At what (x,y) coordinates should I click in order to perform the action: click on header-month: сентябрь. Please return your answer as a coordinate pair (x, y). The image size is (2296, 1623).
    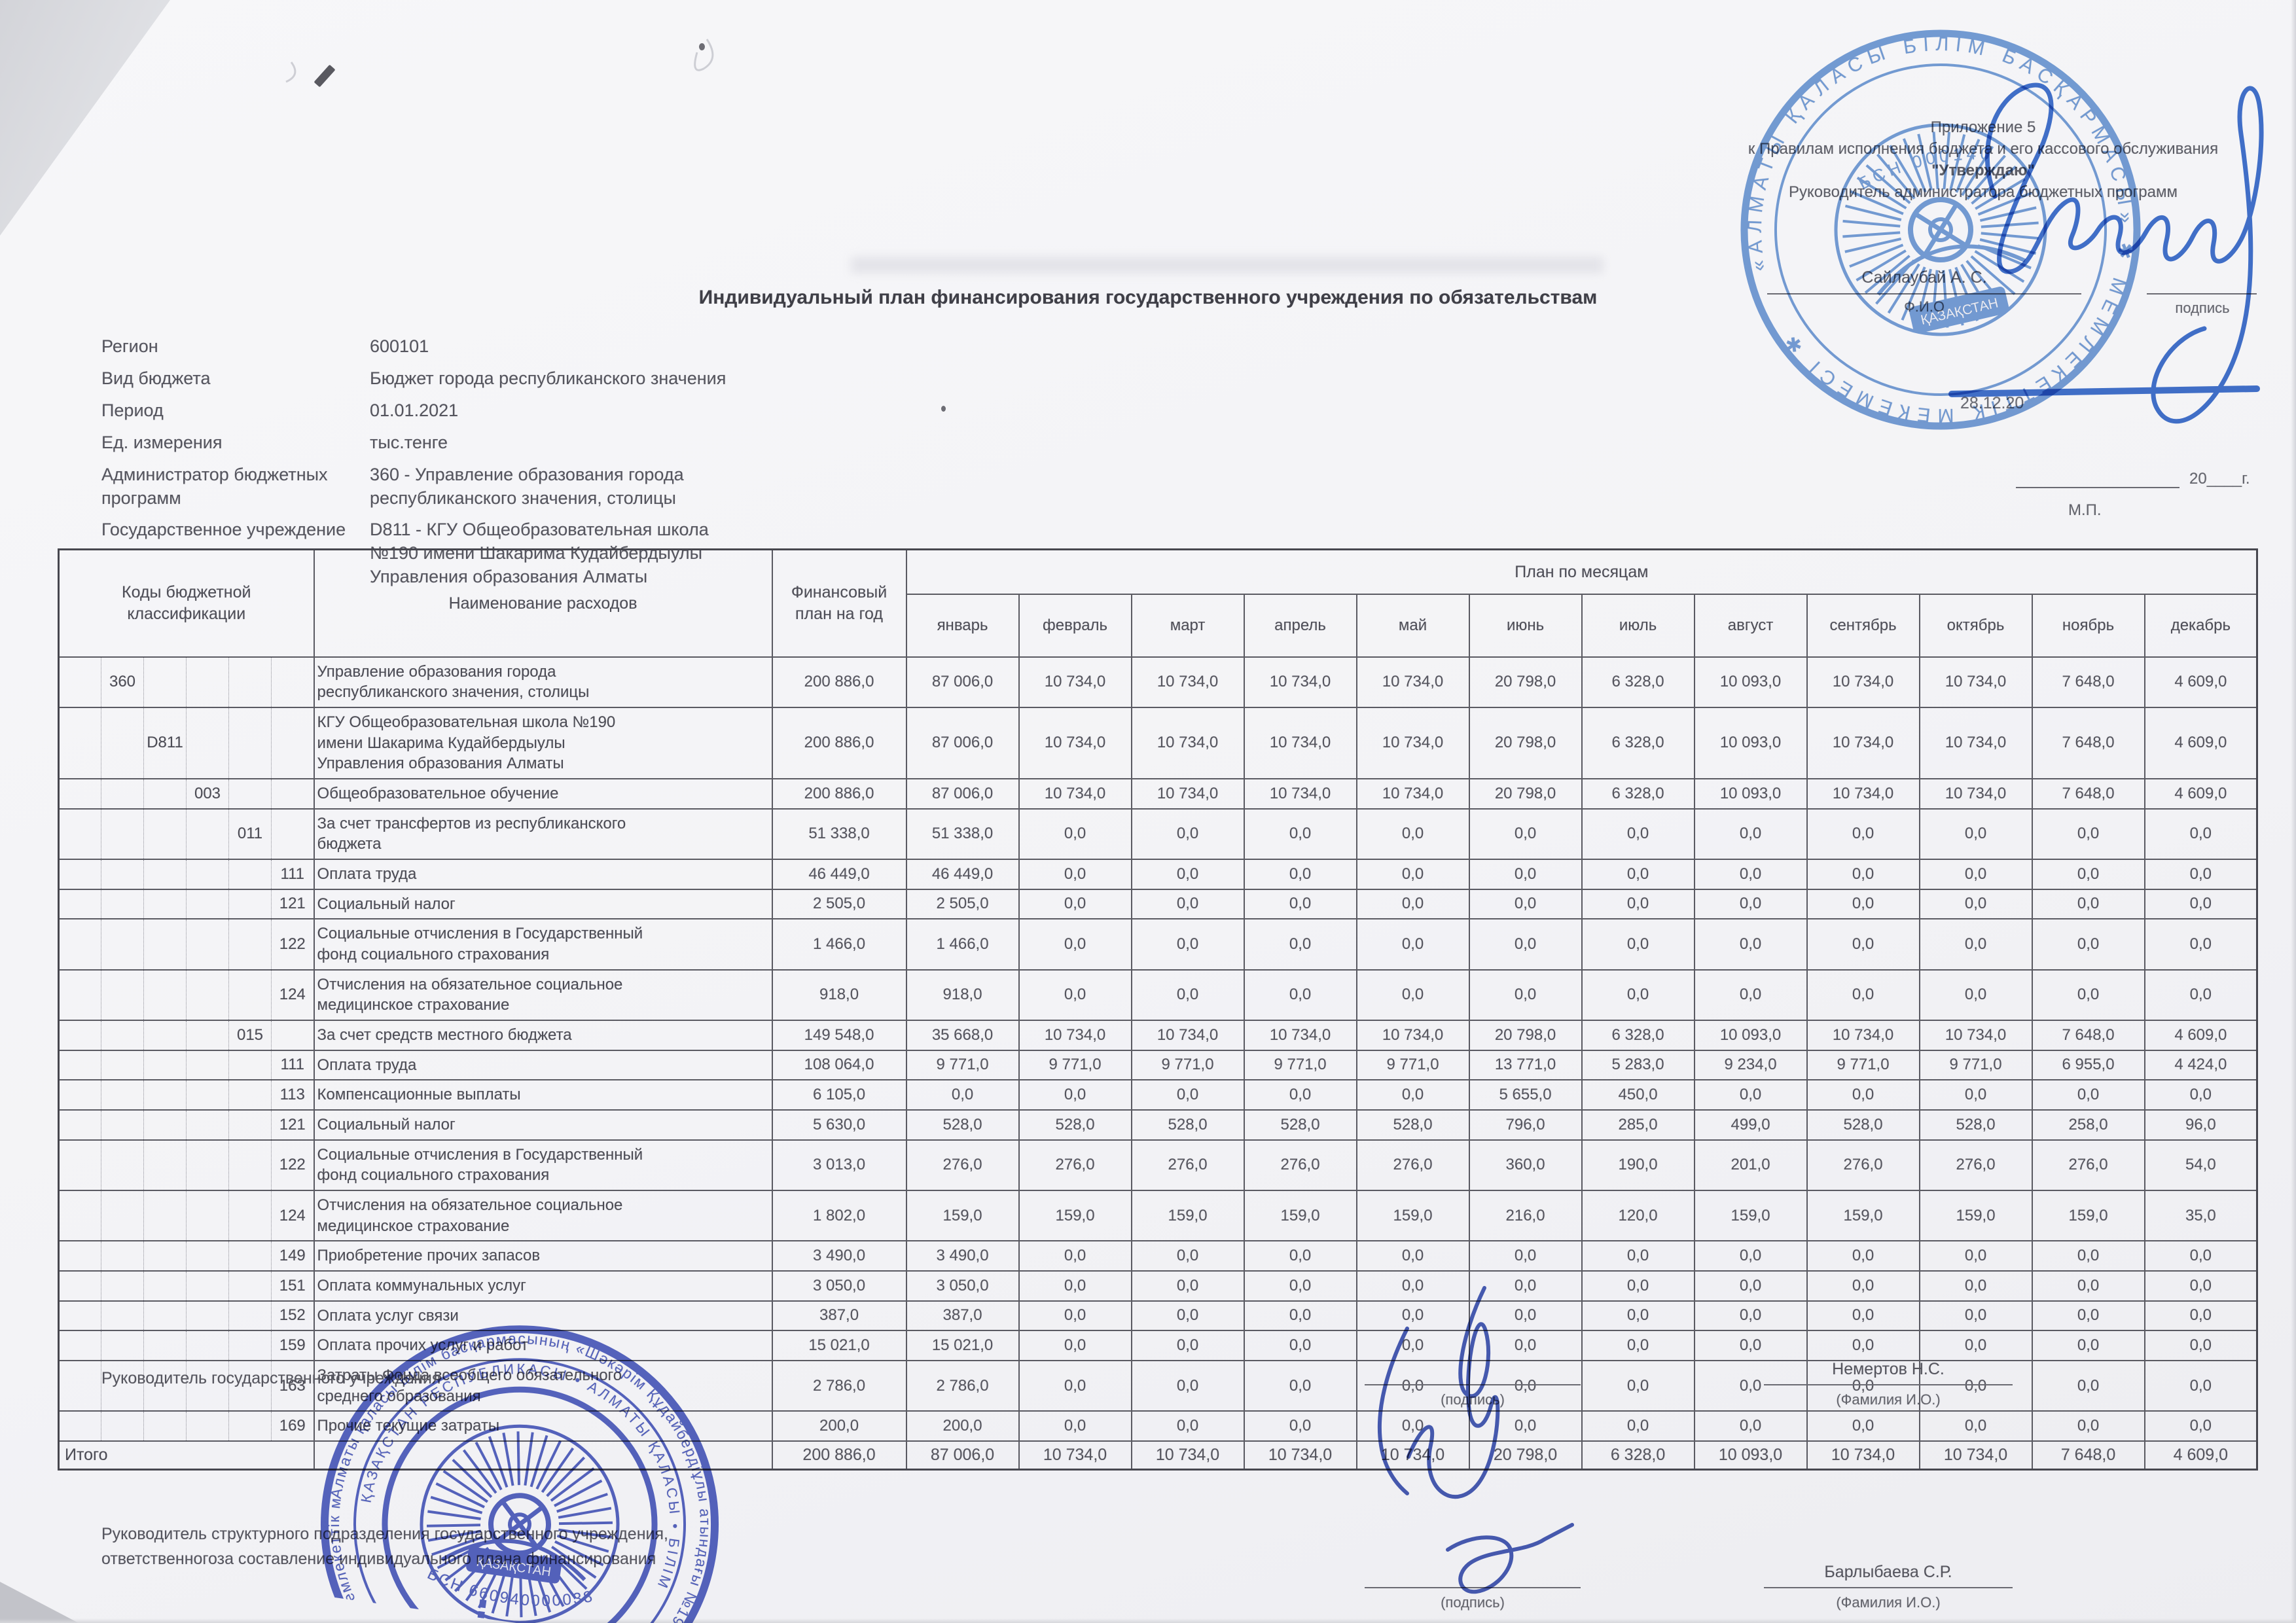
    Looking at the image, I should click on (1863, 625).